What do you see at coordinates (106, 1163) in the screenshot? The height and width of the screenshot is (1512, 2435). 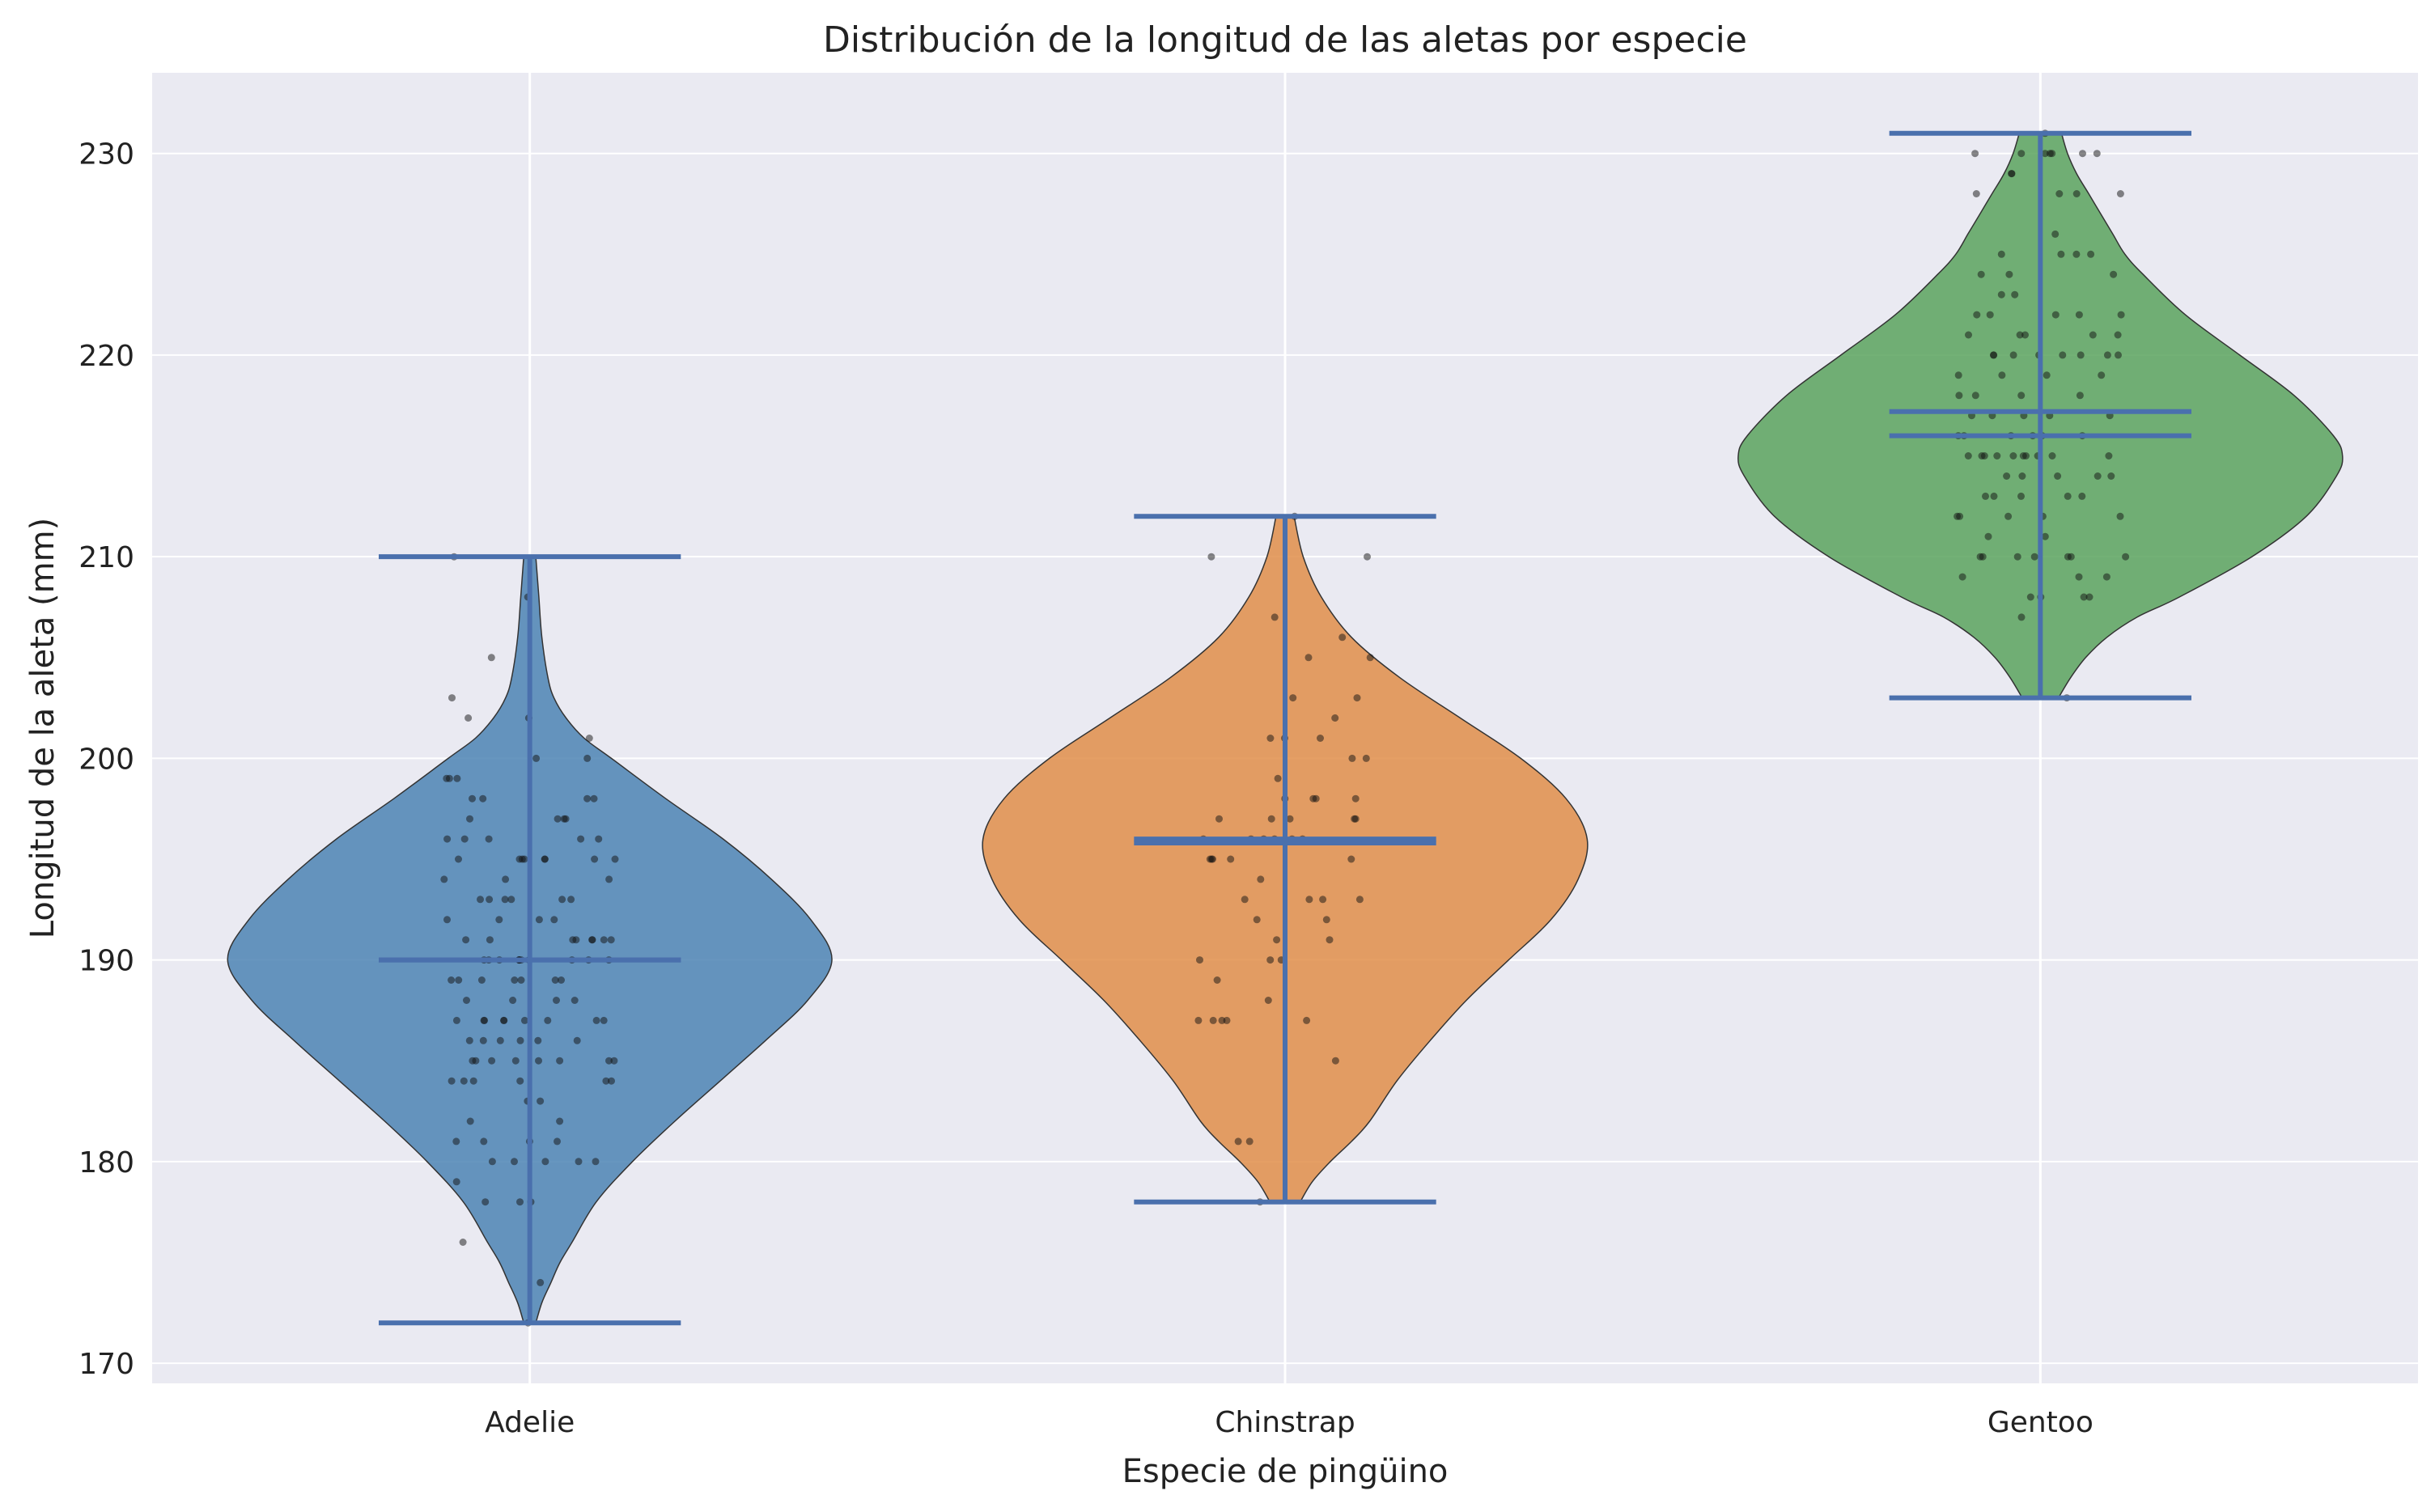 I see `y-tick-label: 180` at bounding box center [106, 1163].